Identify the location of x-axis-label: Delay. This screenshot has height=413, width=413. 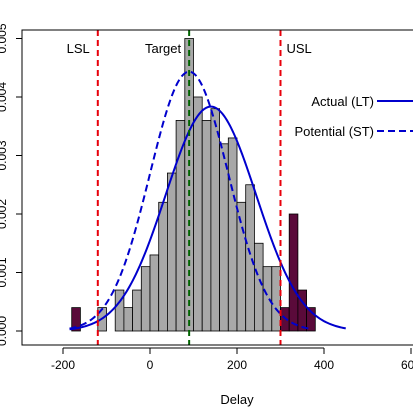
(237, 399).